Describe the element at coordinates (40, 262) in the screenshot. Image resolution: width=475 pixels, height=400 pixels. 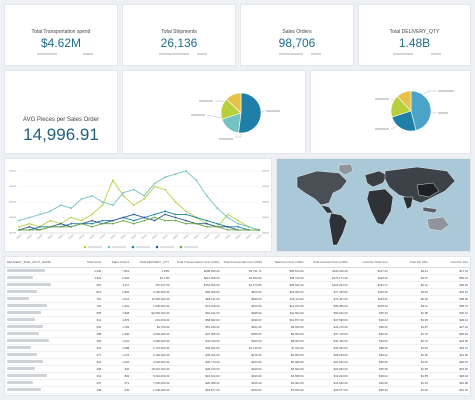
I see `column-header: DELIVERY_SHIP_ACCT_NAME` at that location.